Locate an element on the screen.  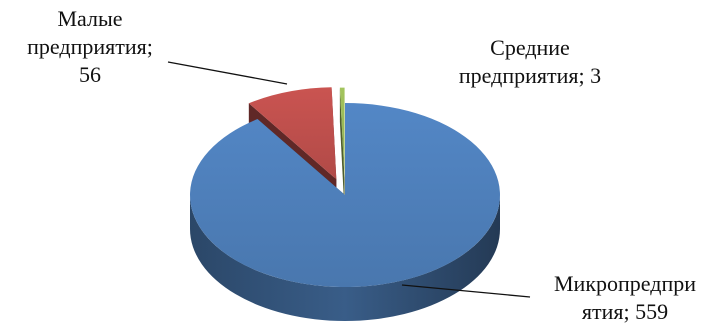
data-label-line: предприятия; is located at coordinates (90, 46).